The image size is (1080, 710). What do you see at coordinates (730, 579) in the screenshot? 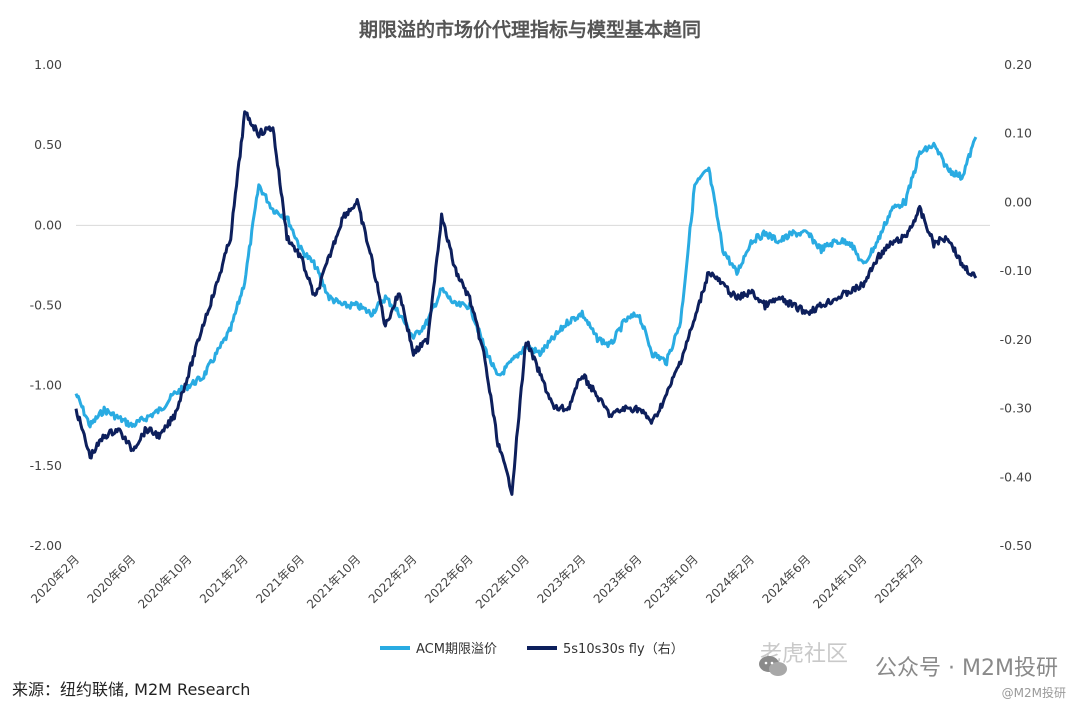
I see `x-tick-label: 2024年2月` at bounding box center [730, 579].